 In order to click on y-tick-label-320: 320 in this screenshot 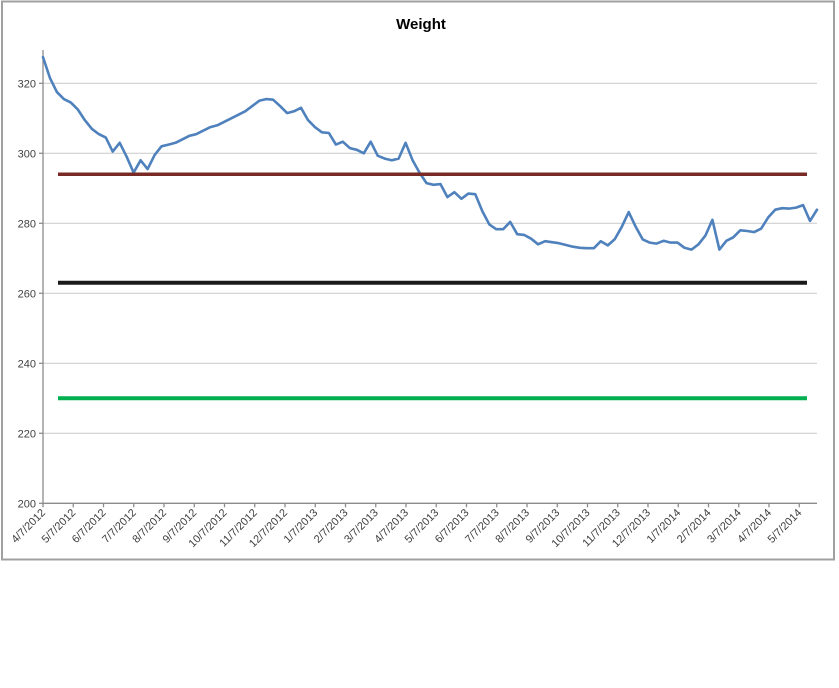, I will do `click(27, 84)`.